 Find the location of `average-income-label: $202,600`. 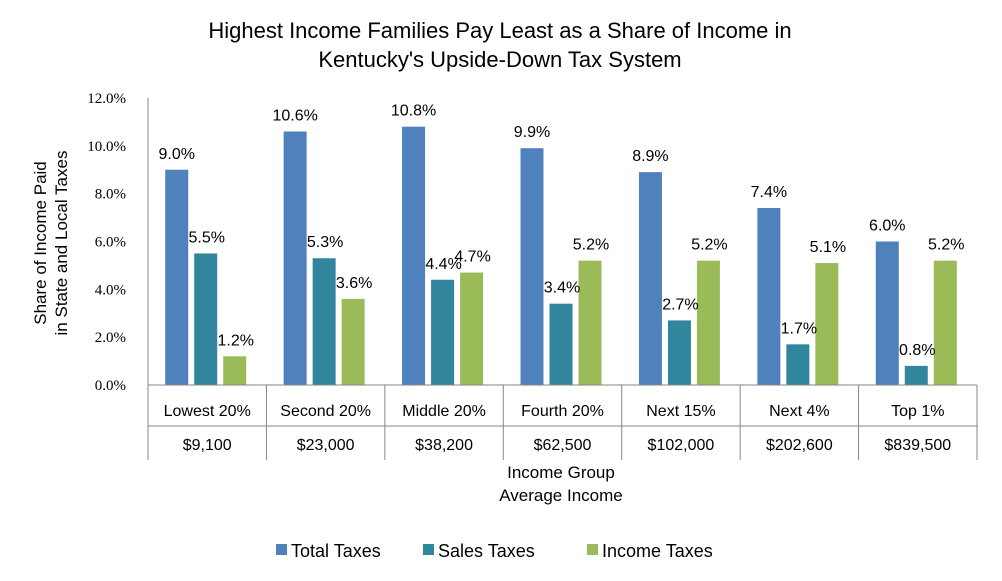

average-income-label: $202,600 is located at coordinates (799, 445).